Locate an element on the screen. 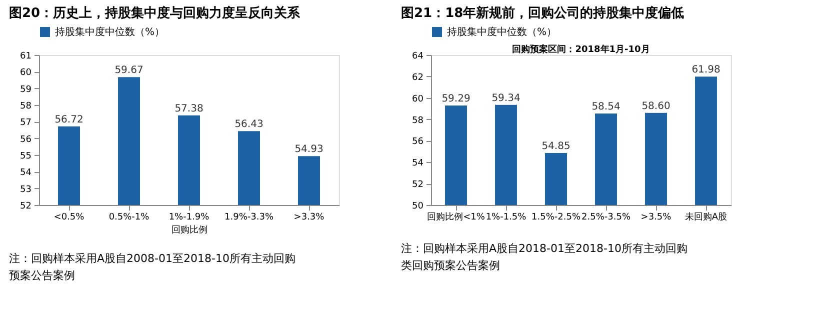  x-tick-label: 0.5%-1% is located at coordinates (129, 217).